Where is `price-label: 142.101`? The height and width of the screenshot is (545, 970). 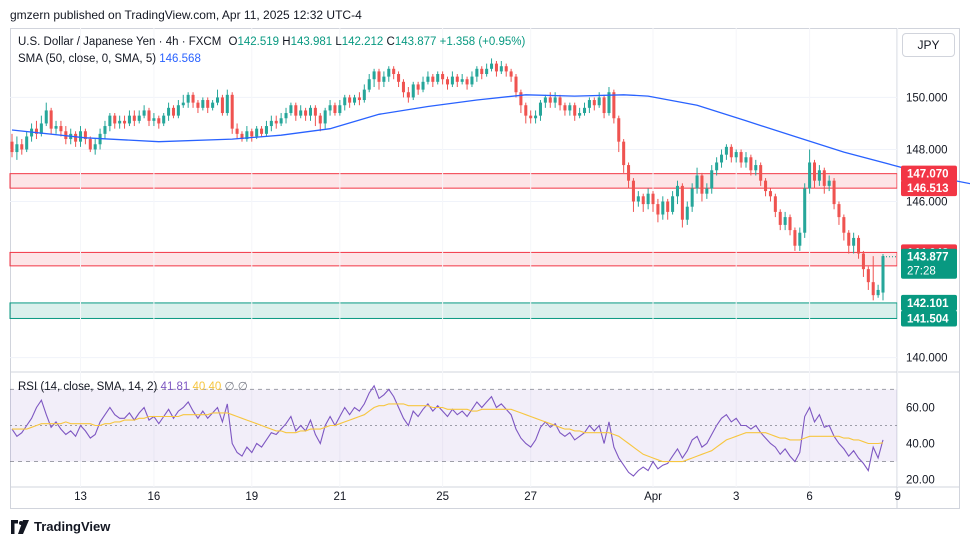 price-label: 142.101 is located at coordinates (929, 302).